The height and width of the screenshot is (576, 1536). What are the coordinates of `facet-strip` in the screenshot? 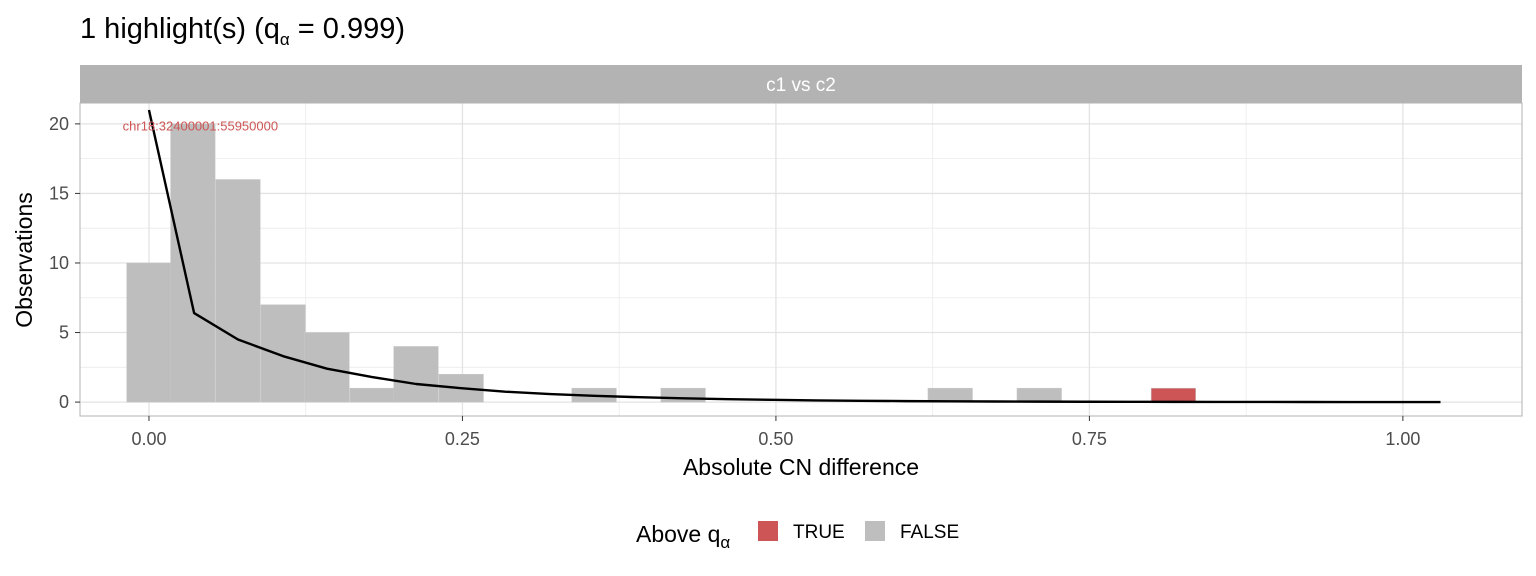 It's located at (801, 84).